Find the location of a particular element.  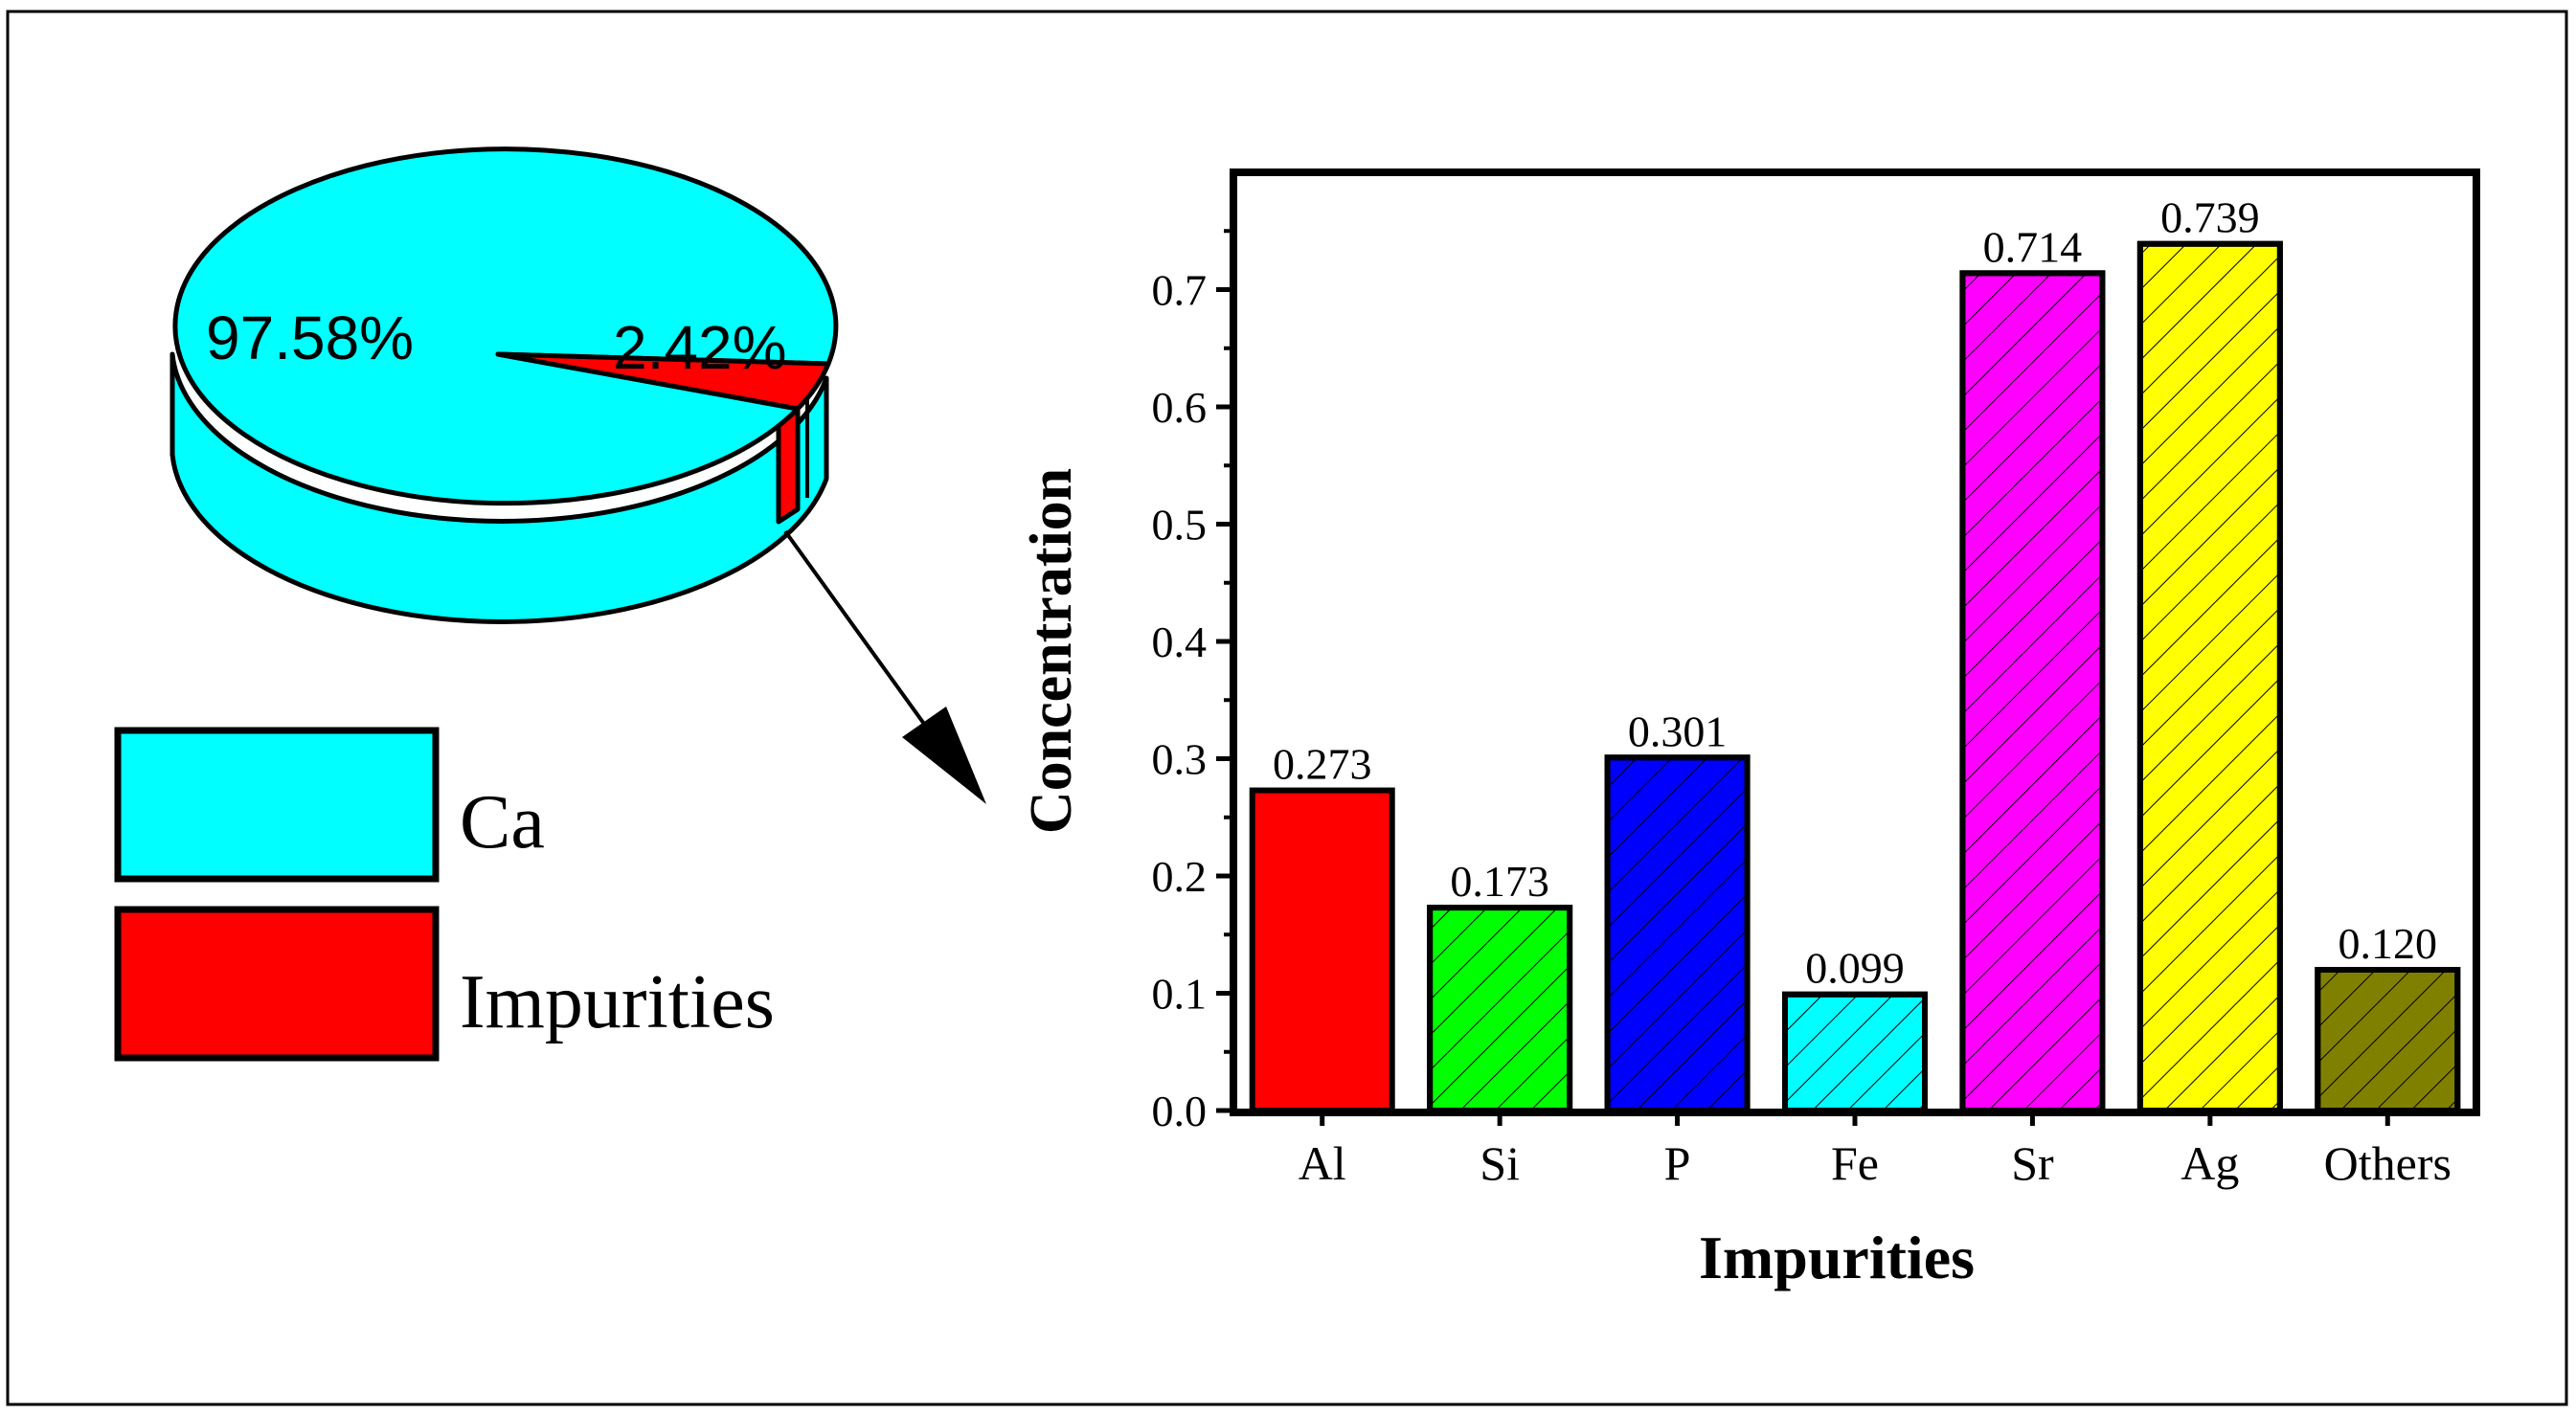

bar-value-label: 0.739 is located at coordinates (2210, 217).